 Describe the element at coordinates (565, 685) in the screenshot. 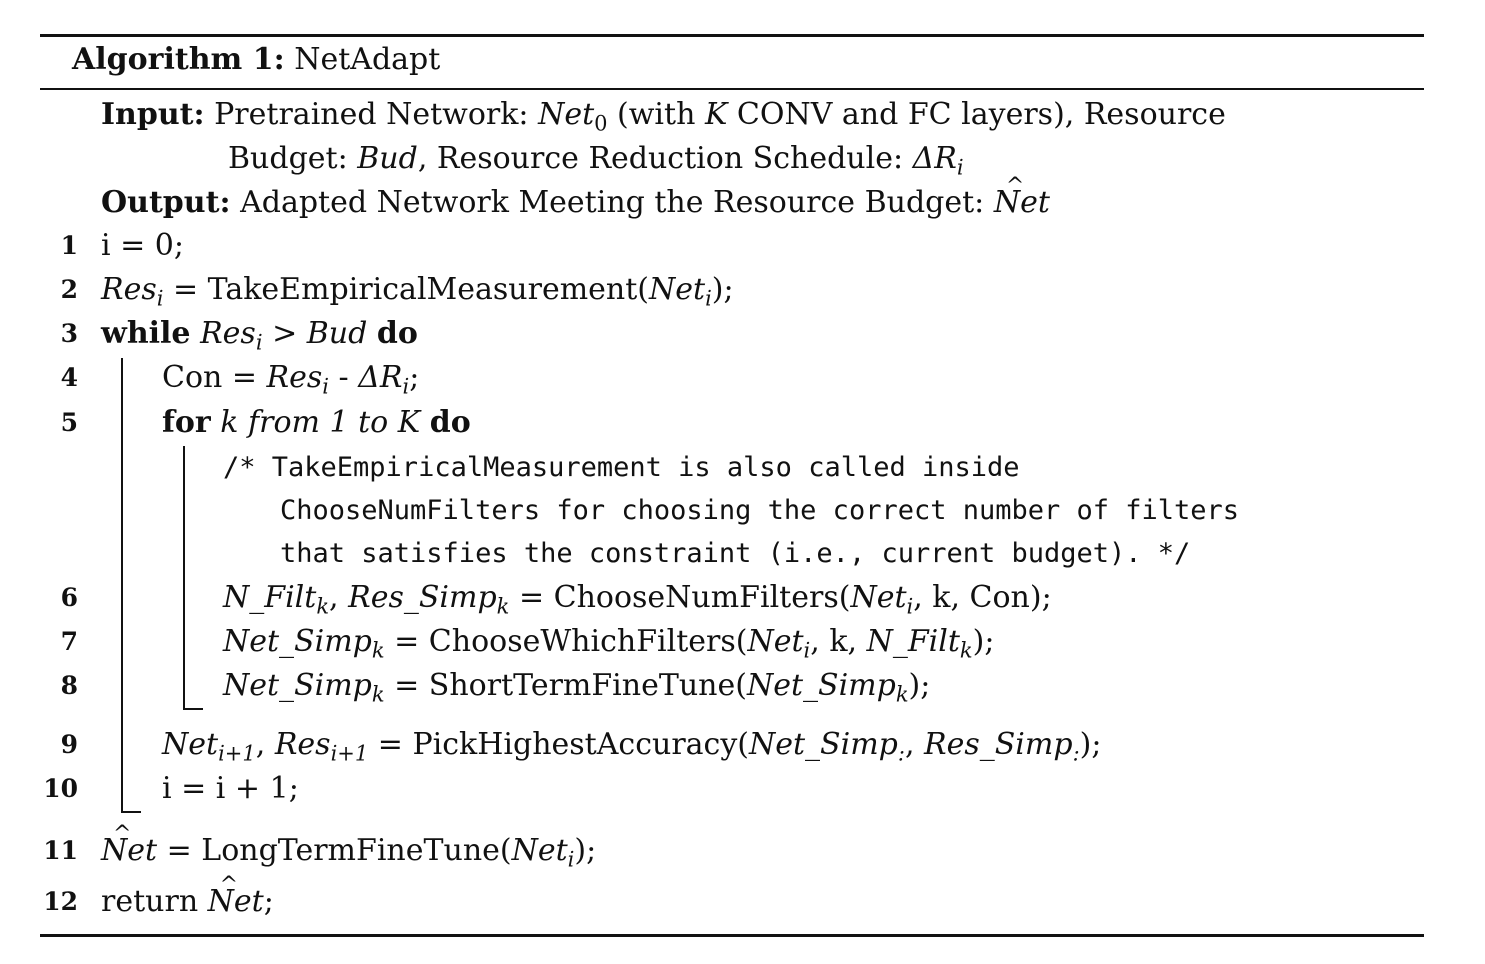

I see `code-text: = ShortTermFineTune(` at that location.